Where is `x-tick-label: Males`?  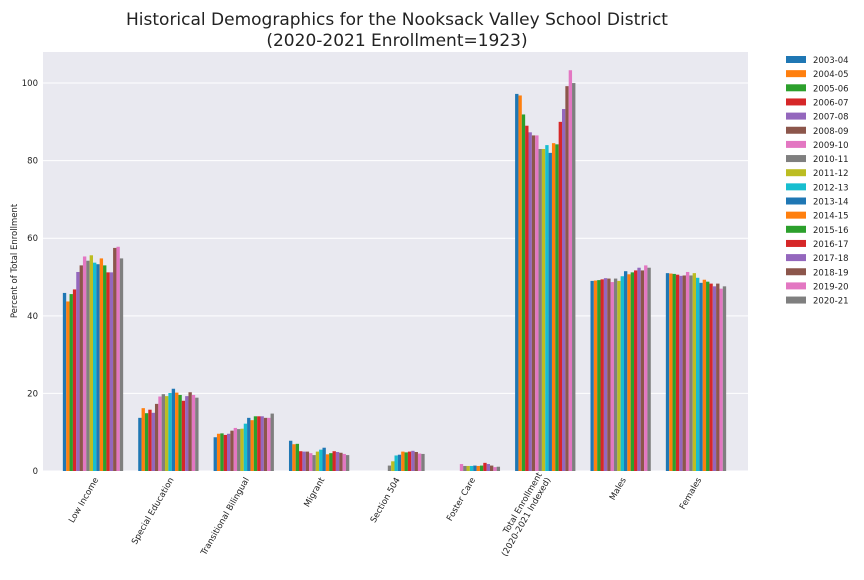 x-tick-label: Males is located at coordinates (618, 489).